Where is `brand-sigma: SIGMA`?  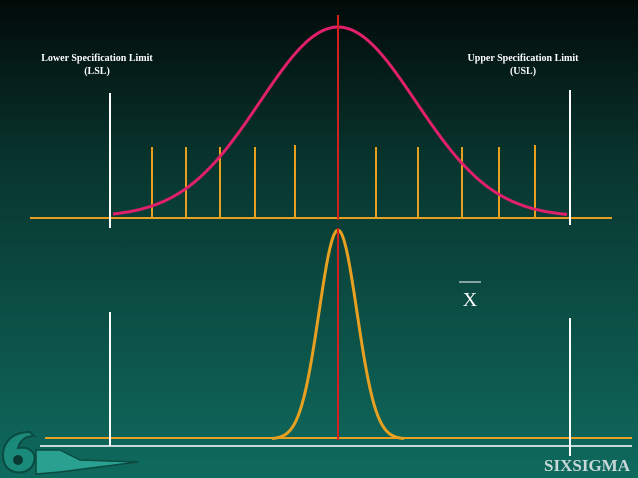
brand-sigma: SIGMA is located at coordinates (601, 465).